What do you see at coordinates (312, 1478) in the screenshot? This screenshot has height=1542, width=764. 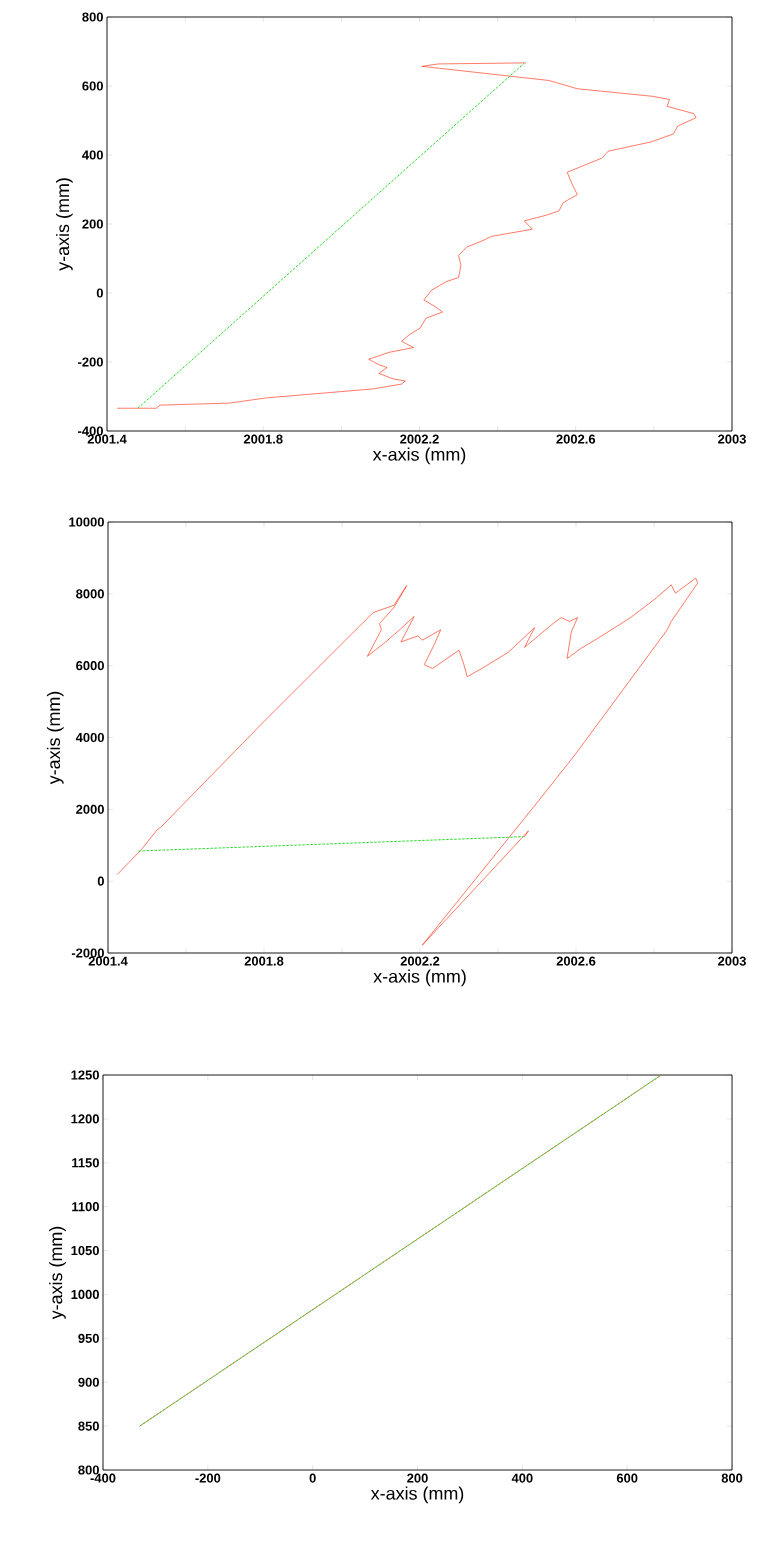 I see `x-tick-label: 0` at bounding box center [312, 1478].